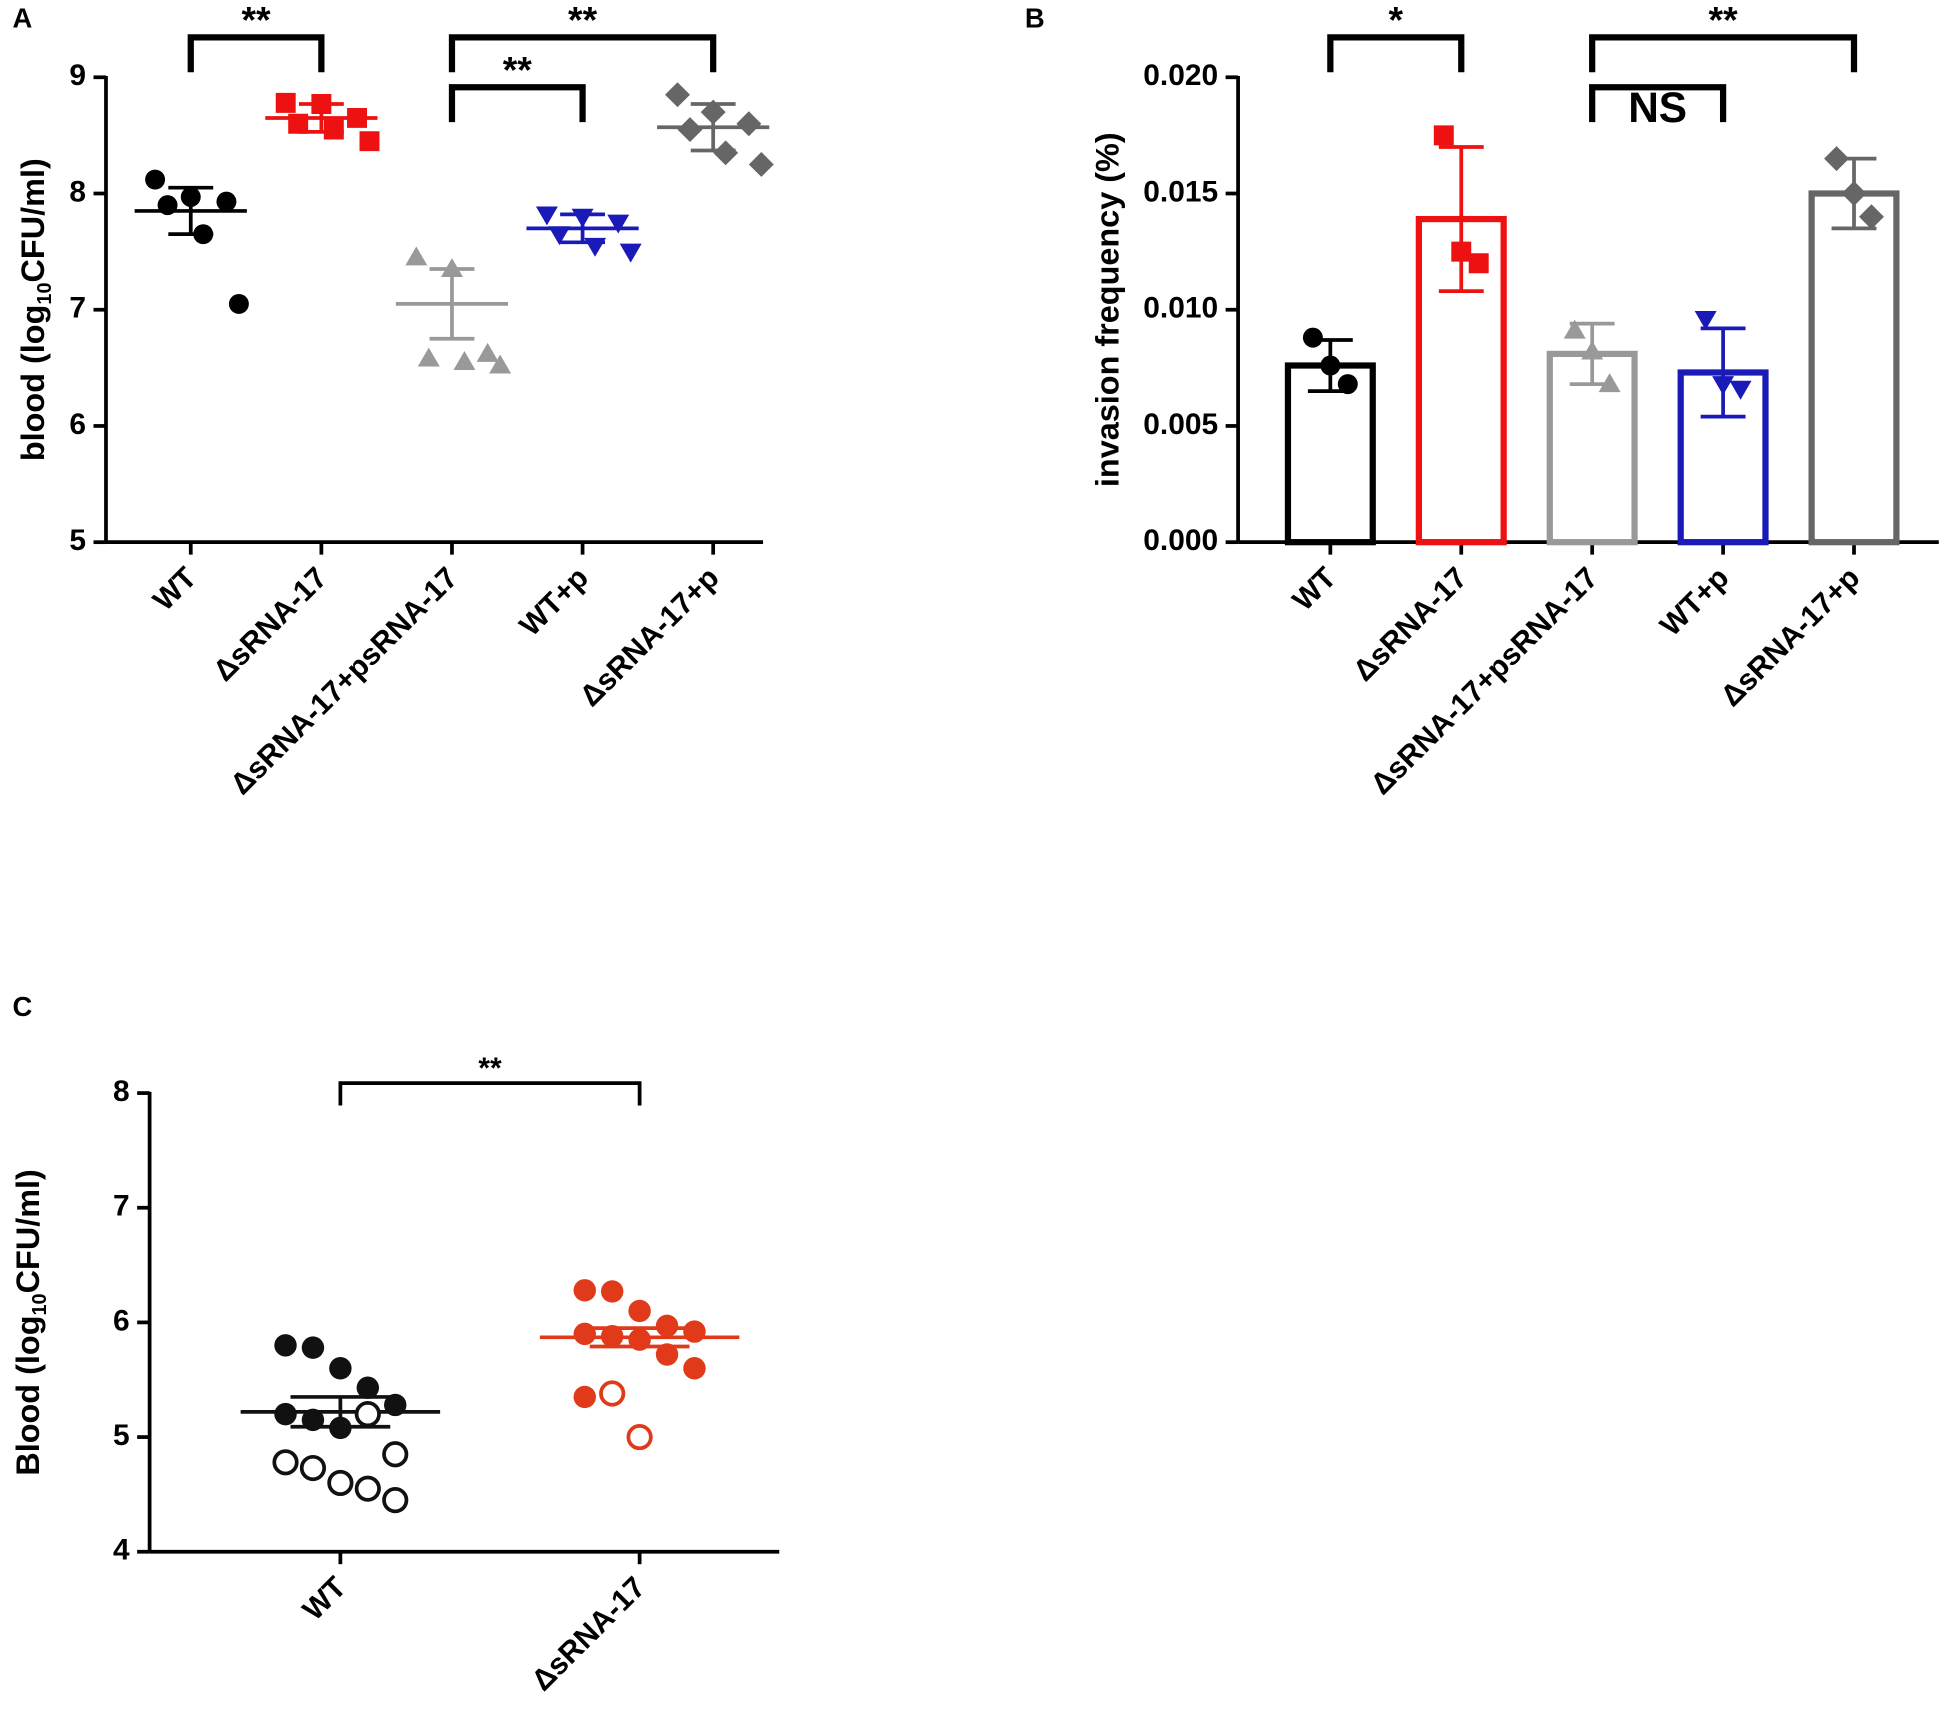 This screenshot has width=1955, height=1720. What do you see at coordinates (77, 540) in the screenshot?
I see `y-tick-label: 5` at bounding box center [77, 540].